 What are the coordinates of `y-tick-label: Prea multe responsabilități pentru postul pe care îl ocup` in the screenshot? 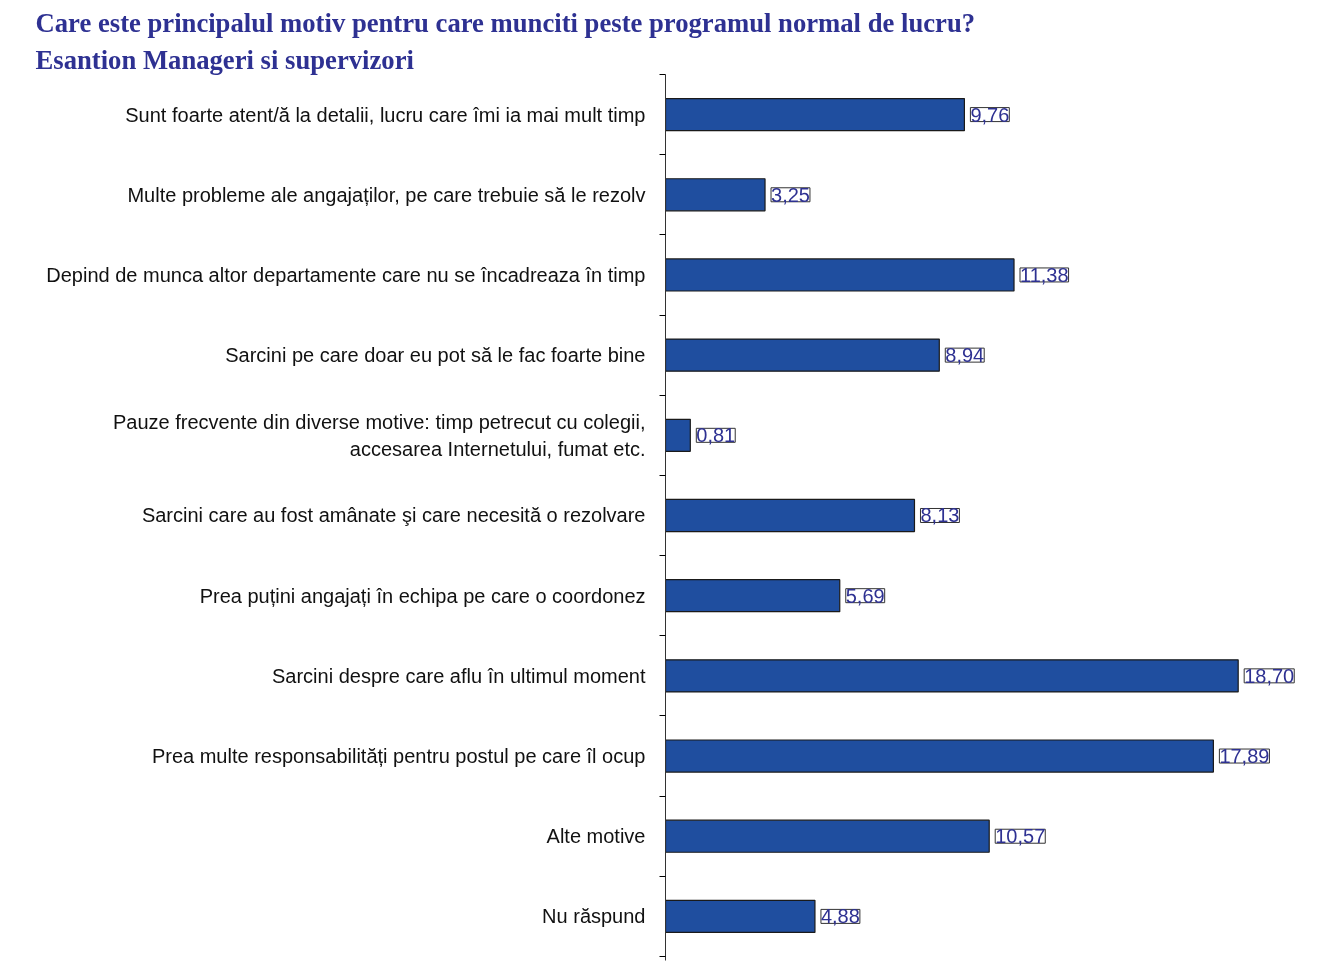 It's located at (398, 756).